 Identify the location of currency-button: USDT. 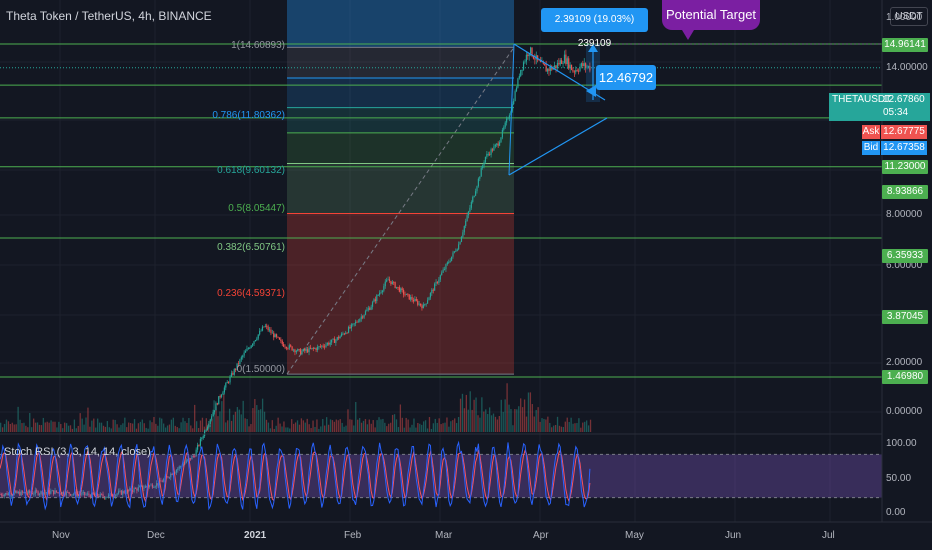
(909, 16).